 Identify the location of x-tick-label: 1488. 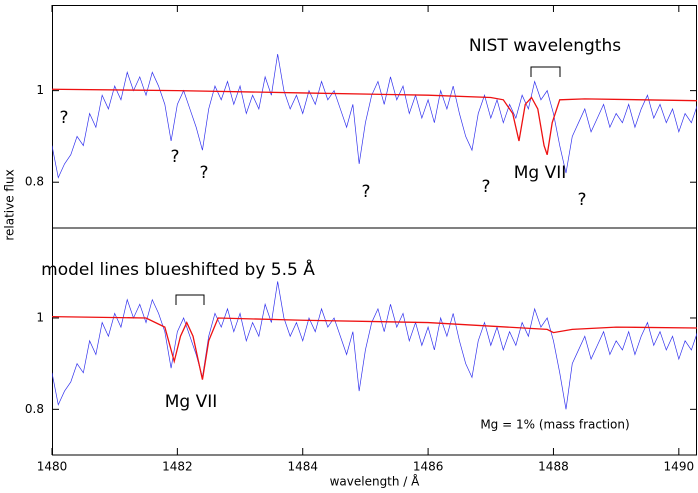
(553, 467).